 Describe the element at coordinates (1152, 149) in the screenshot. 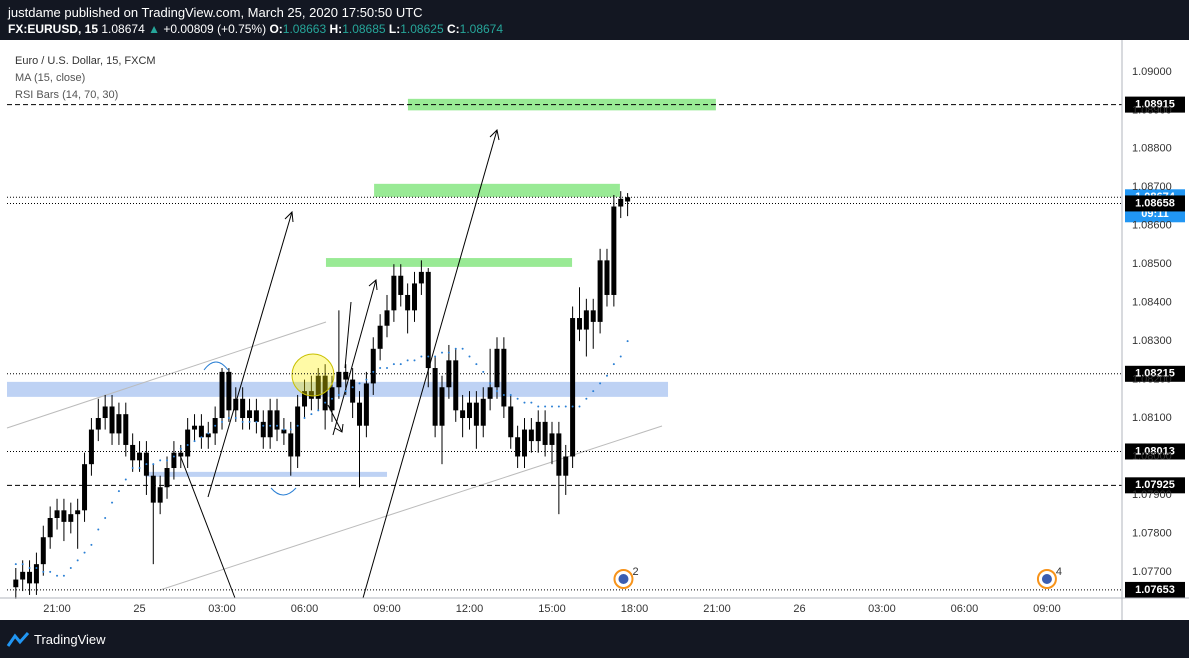

I see `y-tick-label: 1.08800` at that location.